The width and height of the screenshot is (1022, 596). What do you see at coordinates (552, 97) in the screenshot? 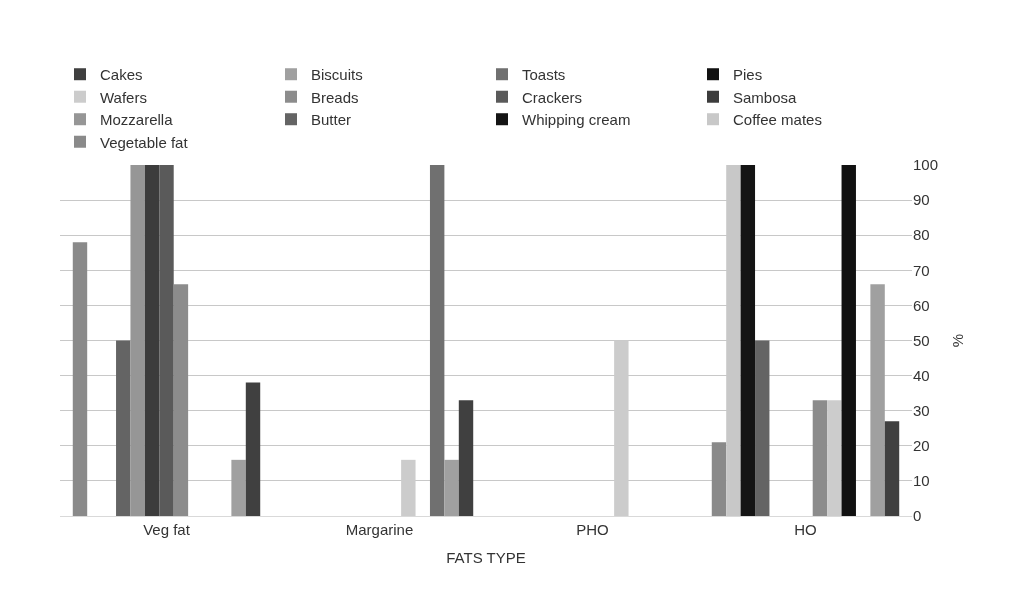
I see `legend-label: Crackers` at bounding box center [552, 97].